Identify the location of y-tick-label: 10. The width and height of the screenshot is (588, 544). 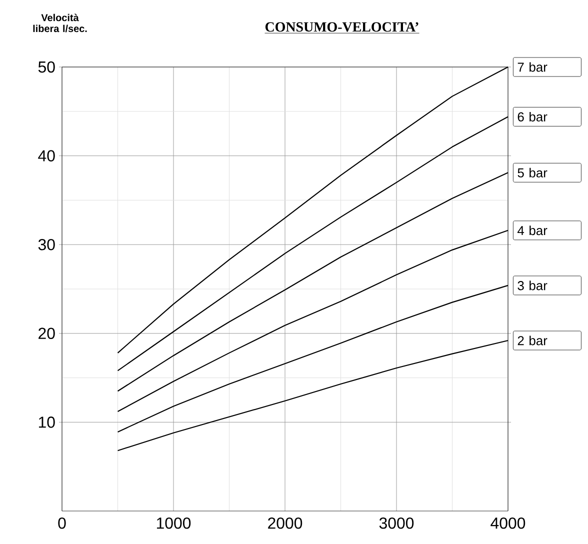
(46, 422).